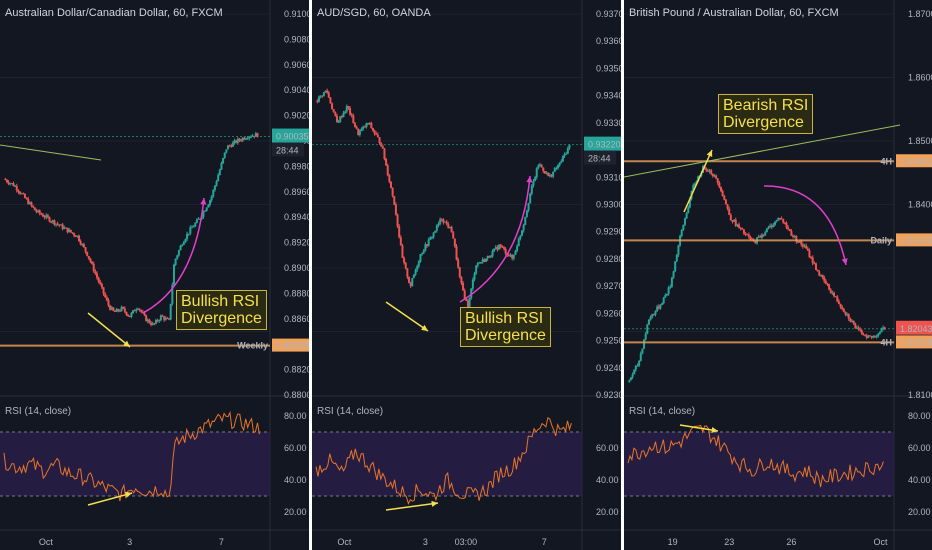 The width and height of the screenshot is (932, 550). Describe the element at coordinates (608, 123) in the screenshot. I see `price-tick: 0.93300` at that location.